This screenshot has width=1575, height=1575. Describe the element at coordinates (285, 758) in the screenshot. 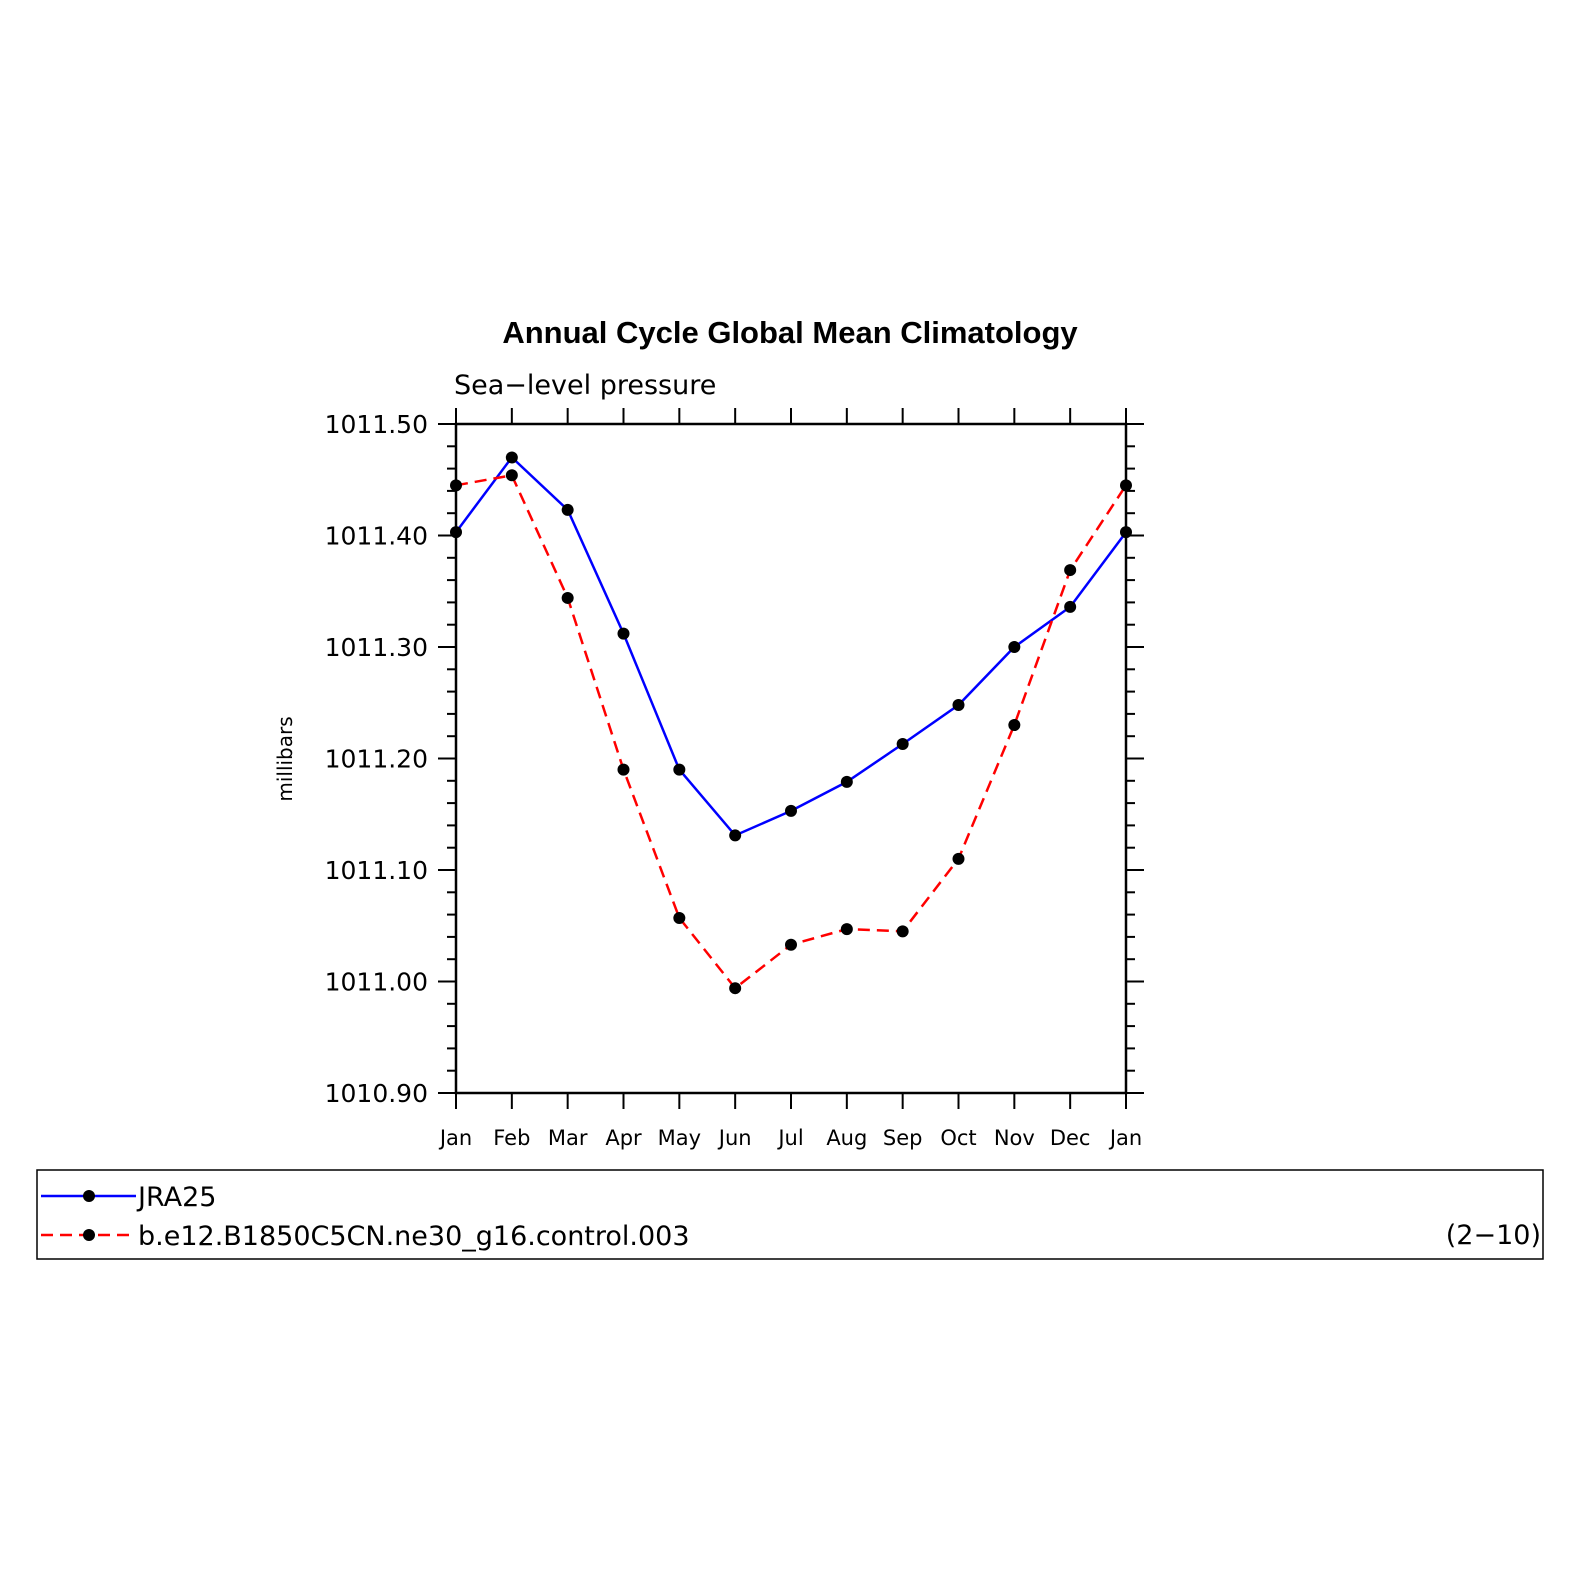

I see `y-axis-label: millibars` at that location.